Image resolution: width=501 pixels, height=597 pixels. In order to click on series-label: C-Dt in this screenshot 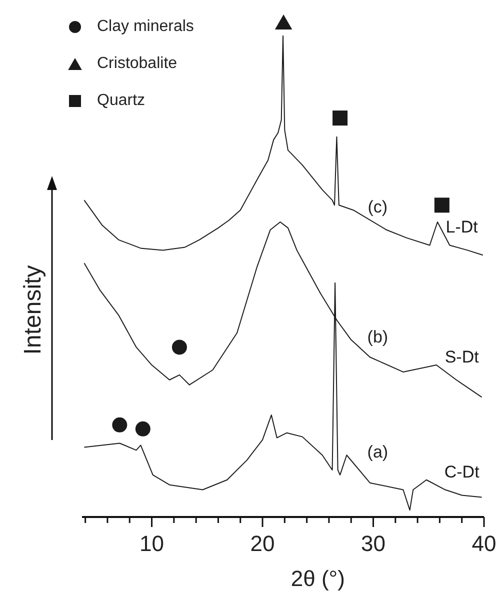, I will do `click(462, 472)`.